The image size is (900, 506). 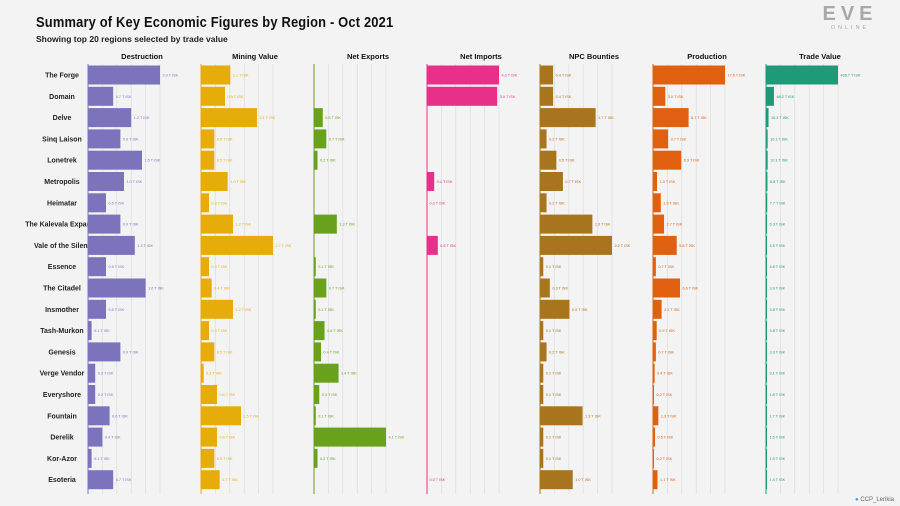 What do you see at coordinates (545, 288) in the screenshot?
I see `bar-npc-bounties-the-citadel` at bounding box center [545, 288].